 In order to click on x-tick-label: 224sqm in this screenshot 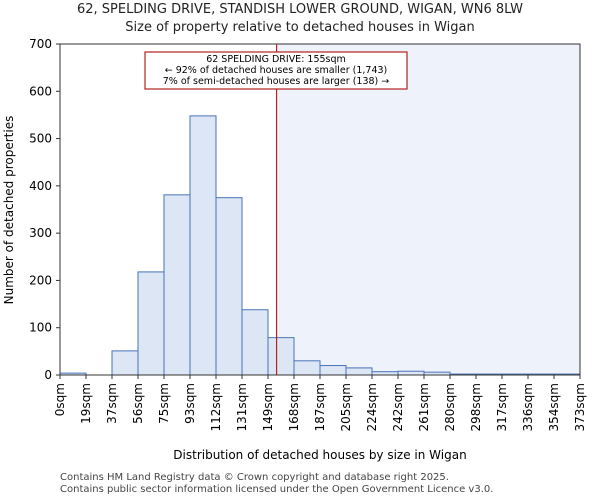, I will do `click(372, 407)`.